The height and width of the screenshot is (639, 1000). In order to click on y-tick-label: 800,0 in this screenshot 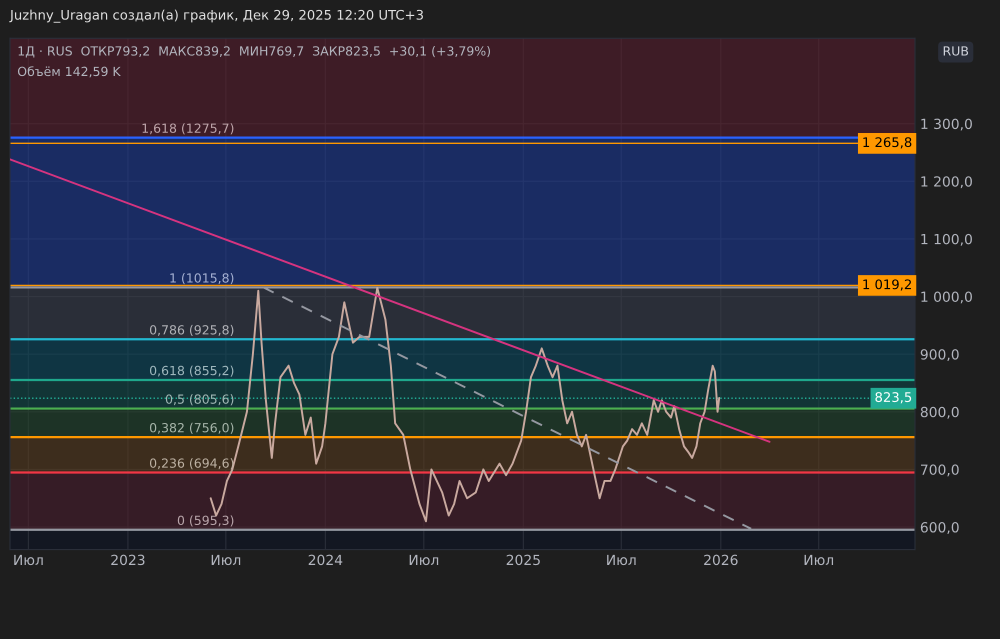, I will do `click(939, 412)`.